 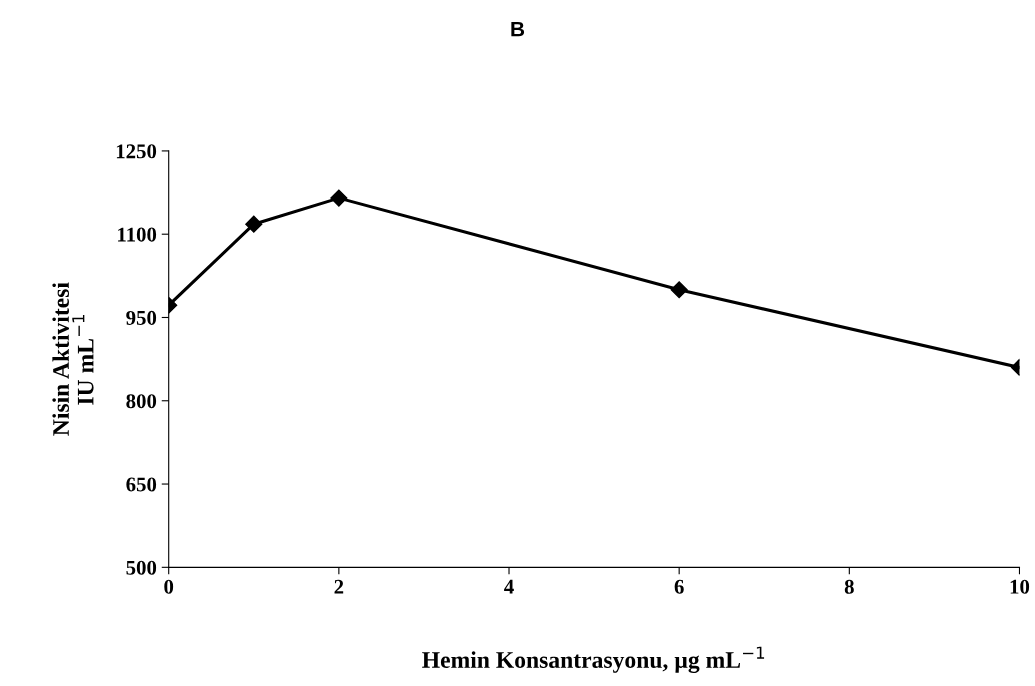 What do you see at coordinates (141, 401) in the screenshot?
I see `y-tick-label: 800` at bounding box center [141, 401].